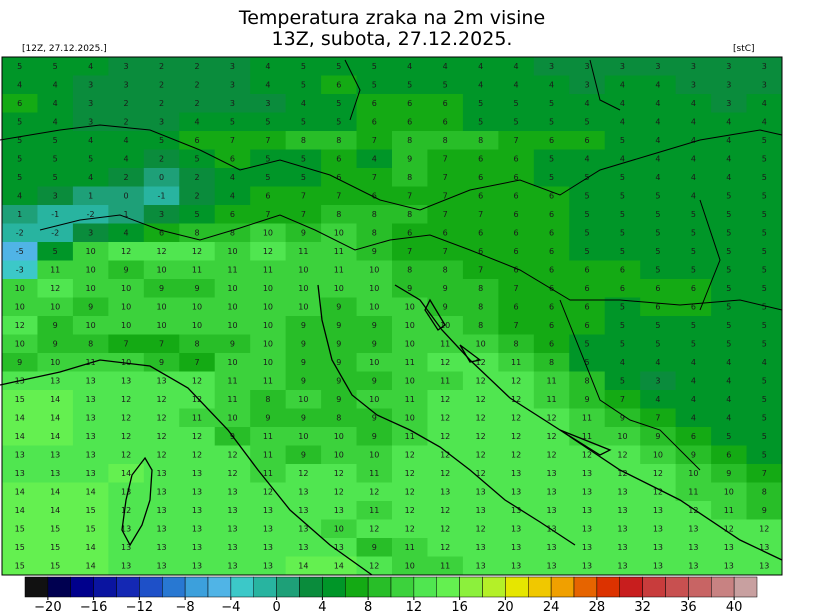 The width and height of the screenshot is (820, 615). I want to click on temperature-value: 7, so click(409, 251).